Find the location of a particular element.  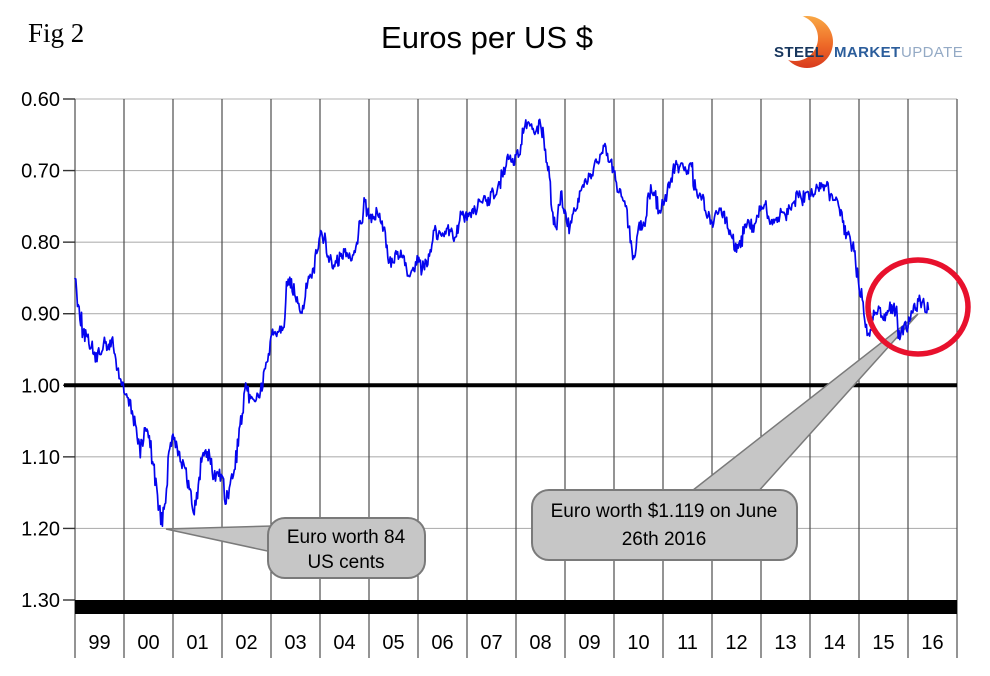

y-axis-label: 0.60 is located at coordinates (40, 100).